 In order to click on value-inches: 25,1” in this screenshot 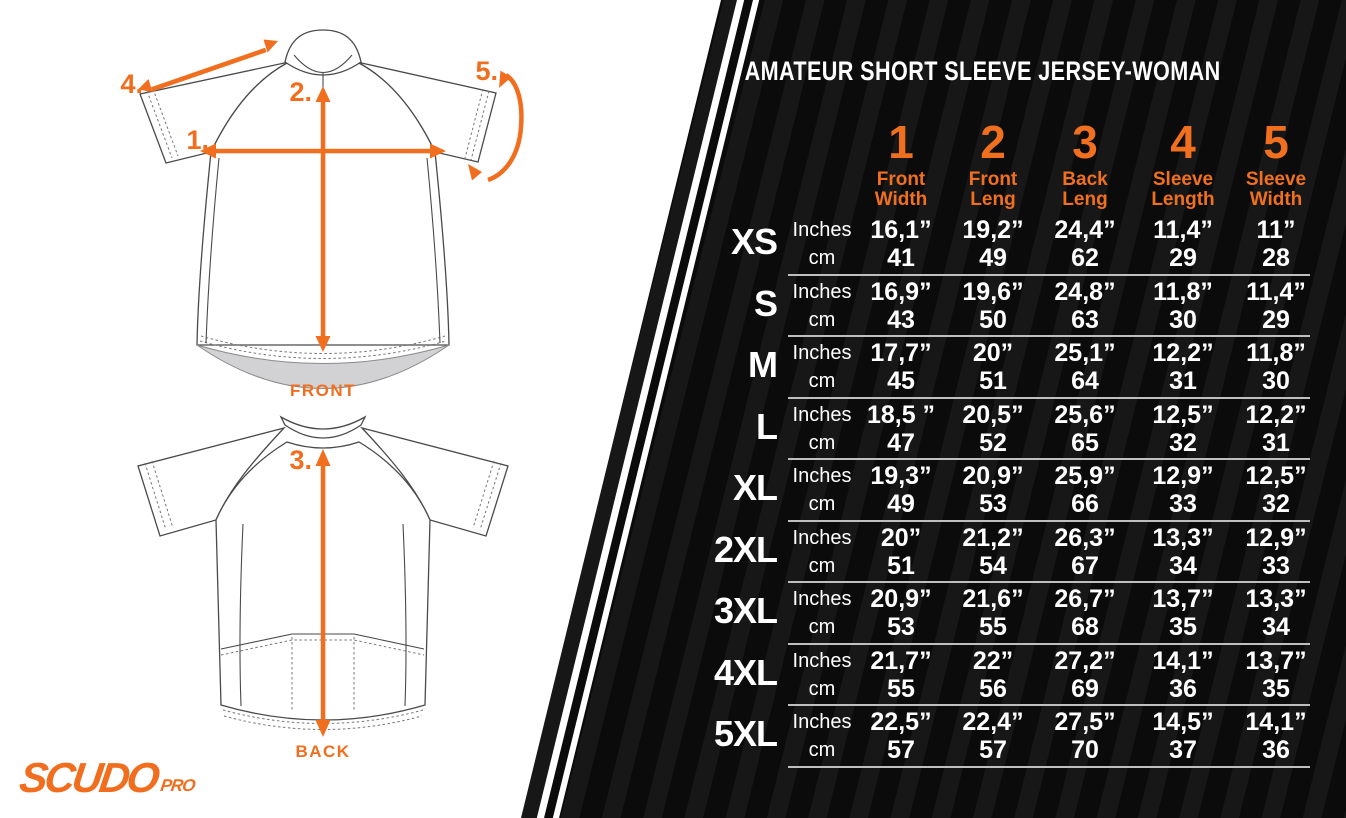, I will do `click(1085, 353)`.